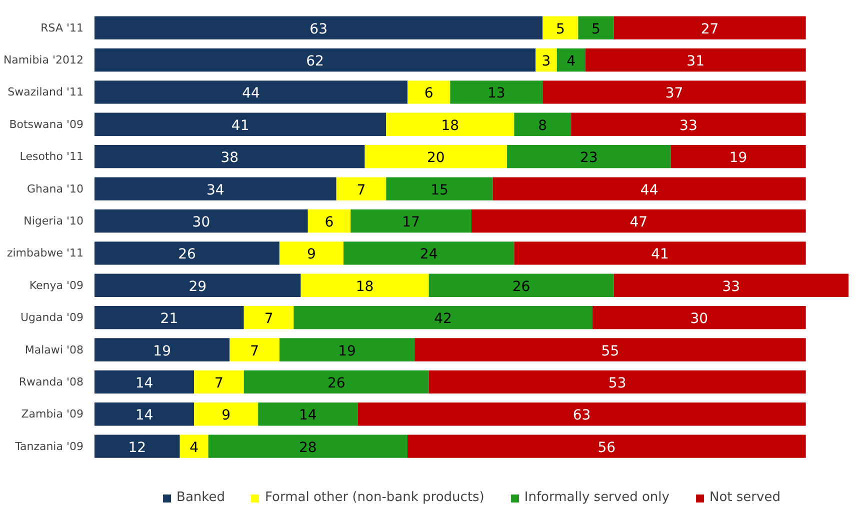  I want to click on data-label: 5, so click(560, 29).